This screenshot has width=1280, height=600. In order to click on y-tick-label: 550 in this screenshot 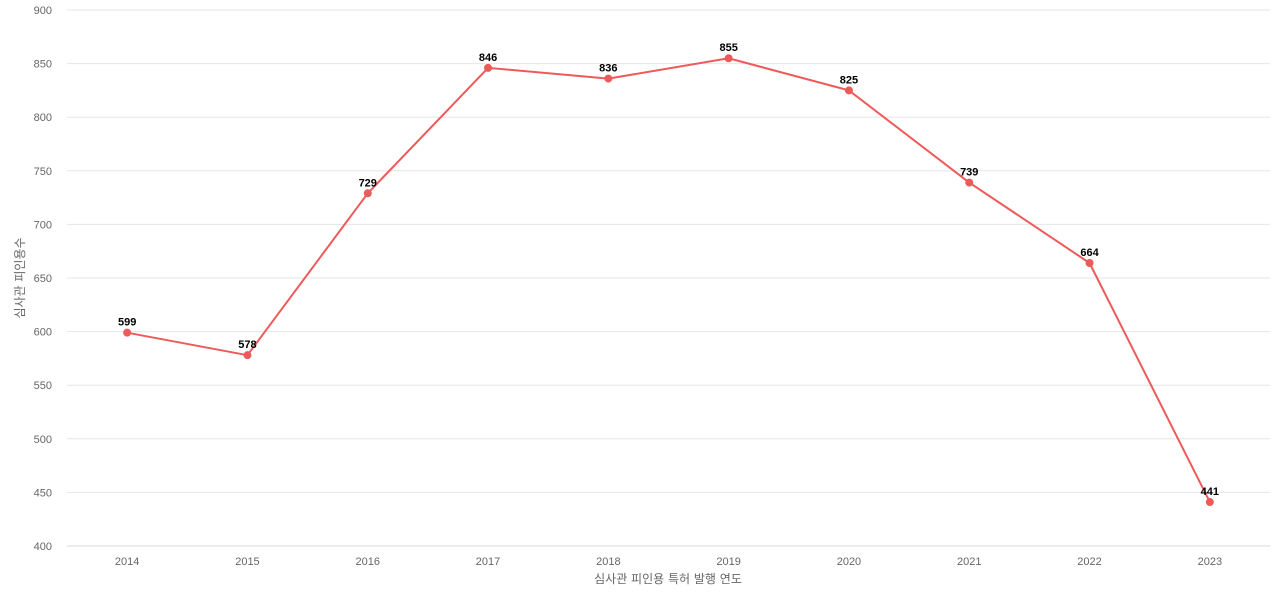, I will do `click(43, 386)`.